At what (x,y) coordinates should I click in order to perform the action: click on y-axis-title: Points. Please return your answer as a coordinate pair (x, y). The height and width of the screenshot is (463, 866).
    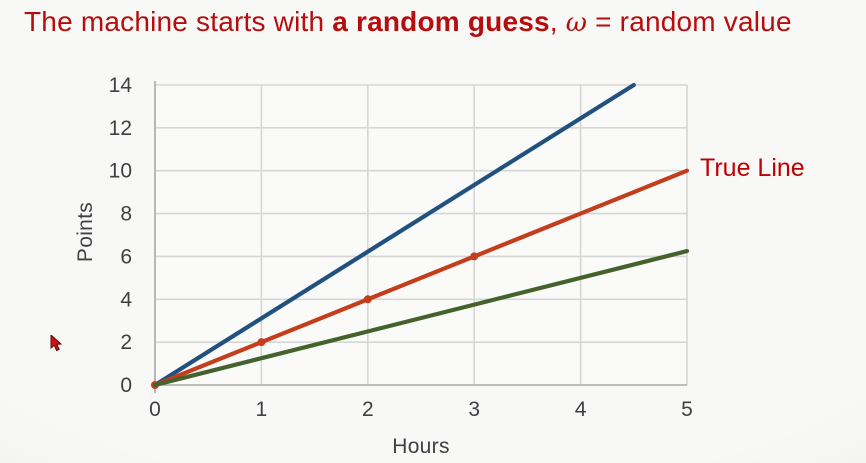
    Looking at the image, I should click on (85, 232).